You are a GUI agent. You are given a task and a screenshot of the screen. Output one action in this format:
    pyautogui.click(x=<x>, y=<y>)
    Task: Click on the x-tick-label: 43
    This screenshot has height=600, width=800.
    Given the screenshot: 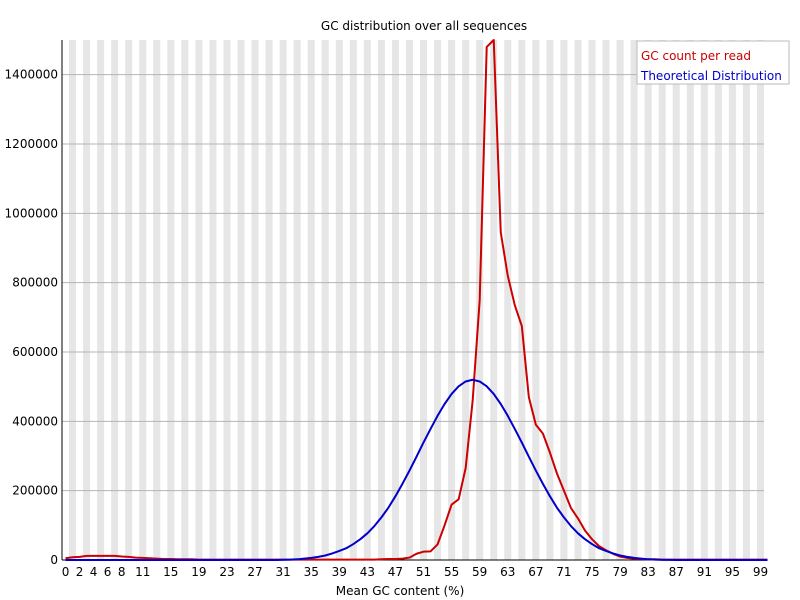 What is the action you would take?
    pyautogui.click(x=367, y=572)
    